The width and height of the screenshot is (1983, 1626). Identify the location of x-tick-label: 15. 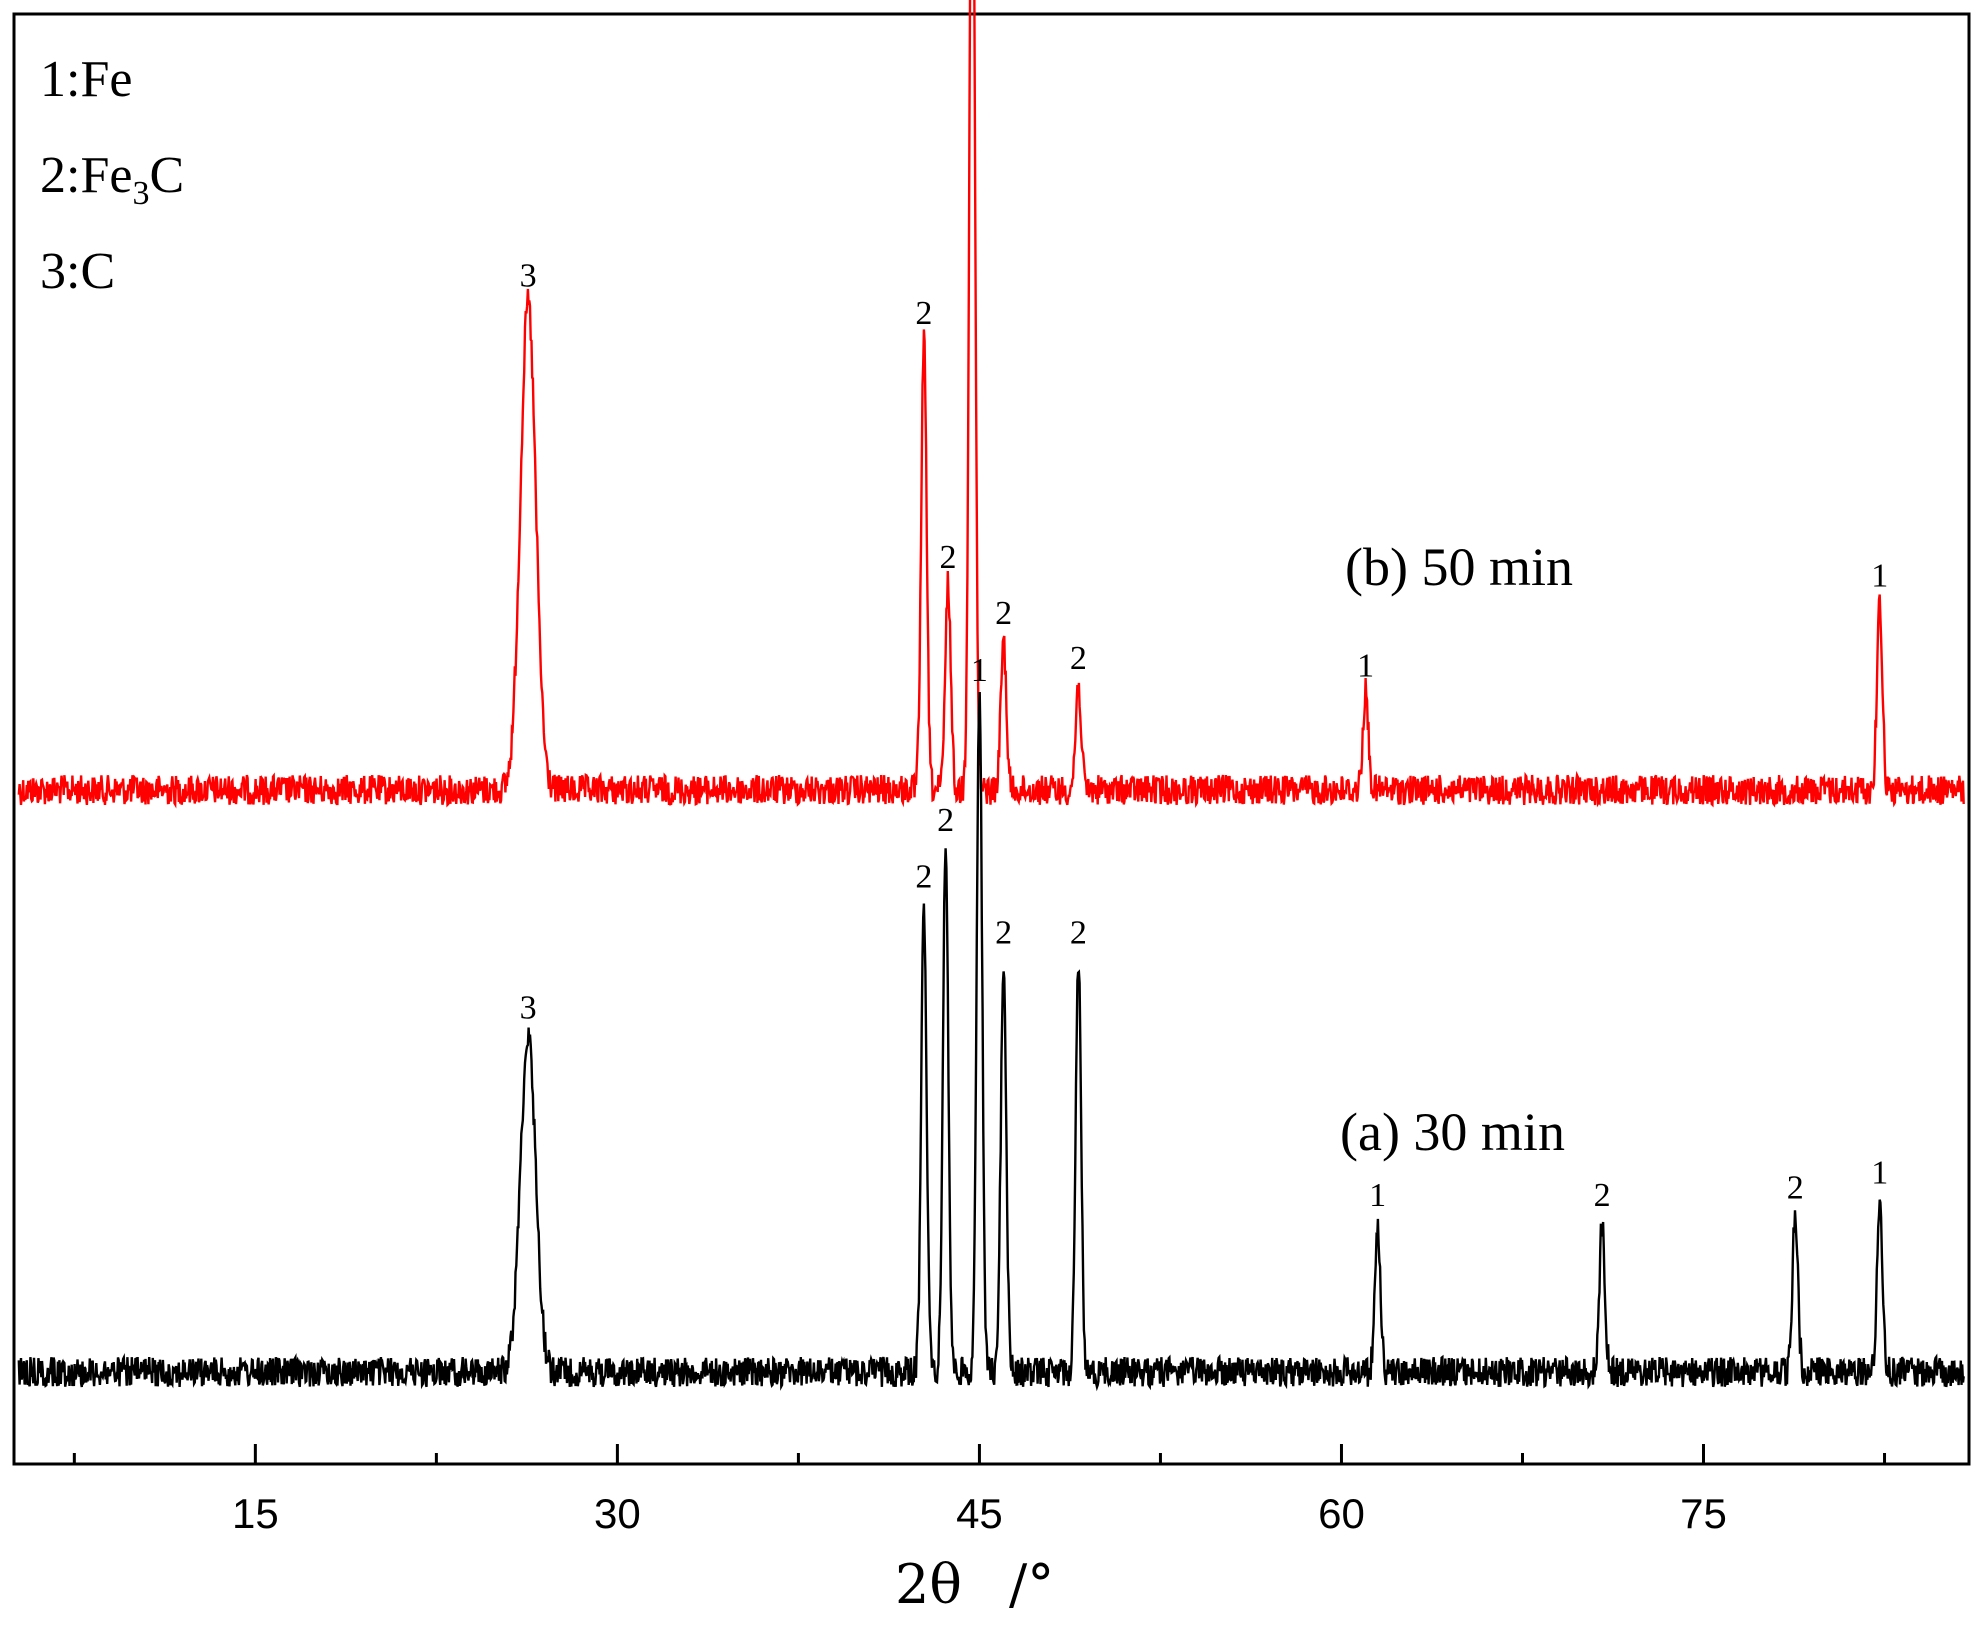
(255, 1513).